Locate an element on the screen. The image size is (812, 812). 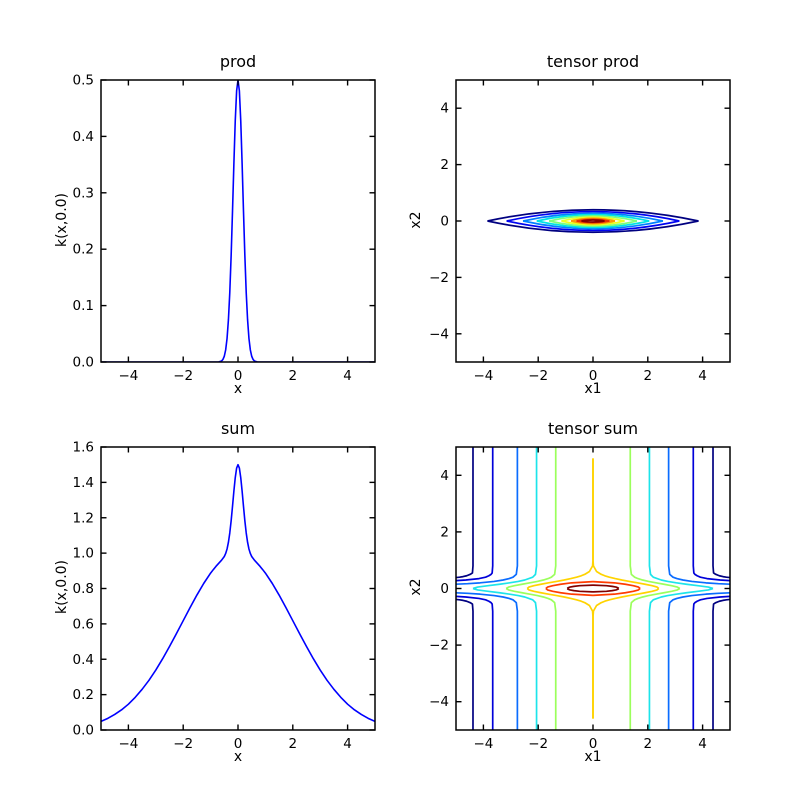
y-tick-label: 1.4 is located at coordinates (83, 483).